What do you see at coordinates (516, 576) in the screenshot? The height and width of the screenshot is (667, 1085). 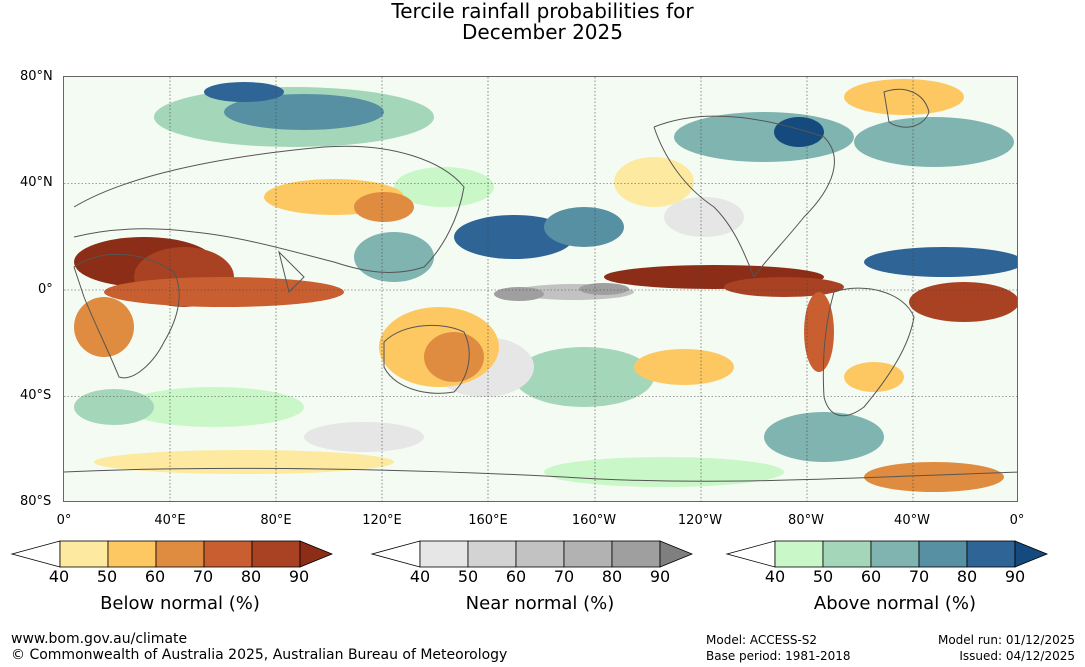 I see `legend-near-tick: 60` at bounding box center [516, 576].